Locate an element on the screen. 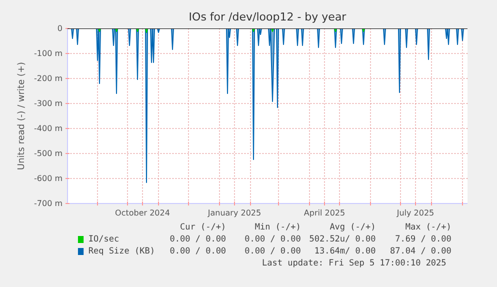  y-tick-label: -700 m is located at coordinates (48, 203).